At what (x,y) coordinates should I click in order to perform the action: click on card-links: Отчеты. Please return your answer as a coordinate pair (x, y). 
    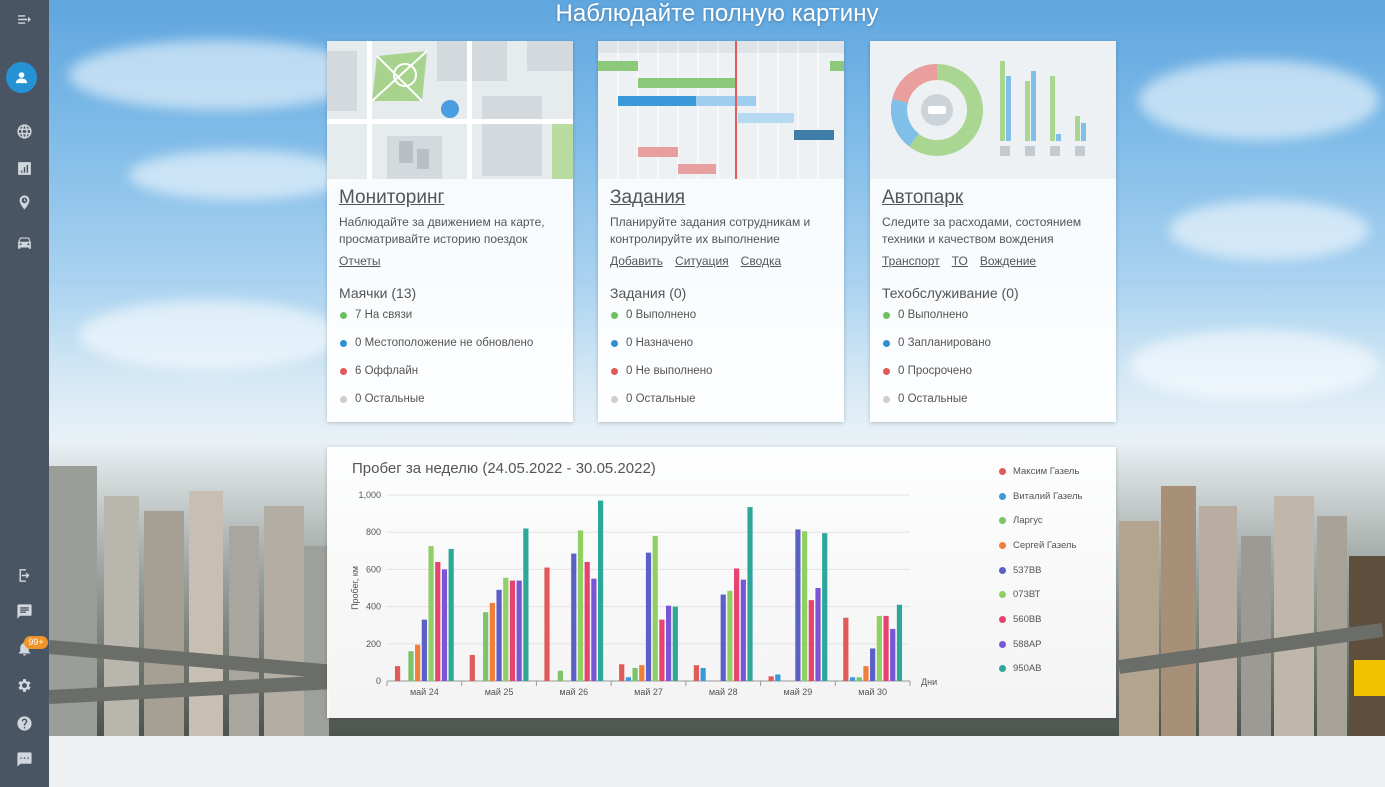
    Looking at the image, I should click on (359, 261).